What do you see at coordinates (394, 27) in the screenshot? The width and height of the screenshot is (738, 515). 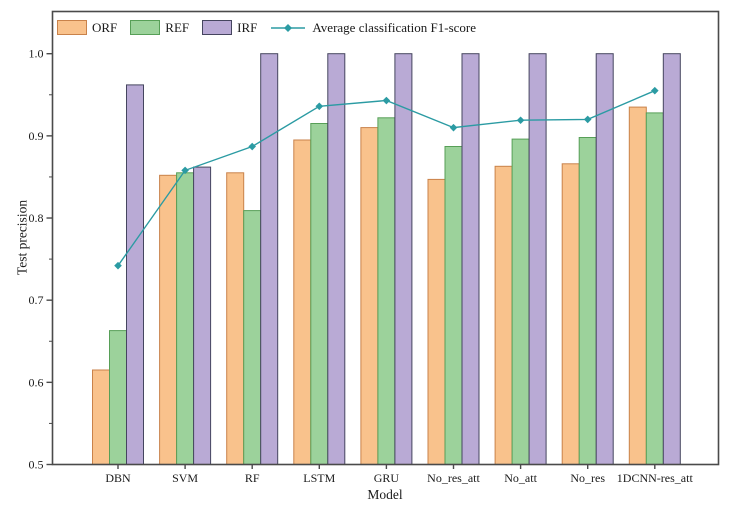 I see `legend-label-f1: Average classification F1-score` at bounding box center [394, 27].